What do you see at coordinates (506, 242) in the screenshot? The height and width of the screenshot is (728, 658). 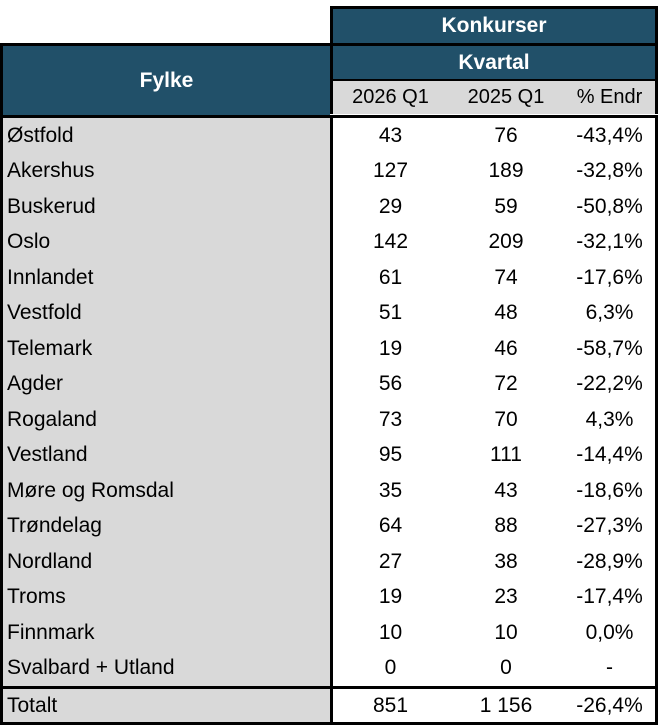 I see `q2025-cell: 209` at bounding box center [506, 242].